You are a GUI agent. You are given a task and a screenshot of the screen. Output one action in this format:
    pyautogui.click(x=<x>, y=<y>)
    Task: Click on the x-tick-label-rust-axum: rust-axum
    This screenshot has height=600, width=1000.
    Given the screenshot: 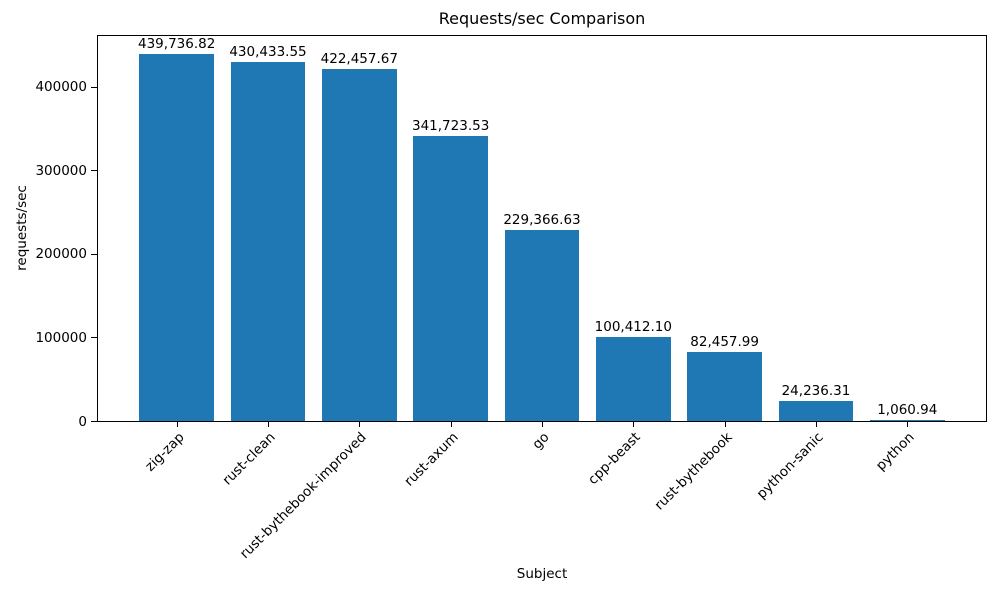 What is the action you would take?
    pyautogui.click(x=431, y=459)
    